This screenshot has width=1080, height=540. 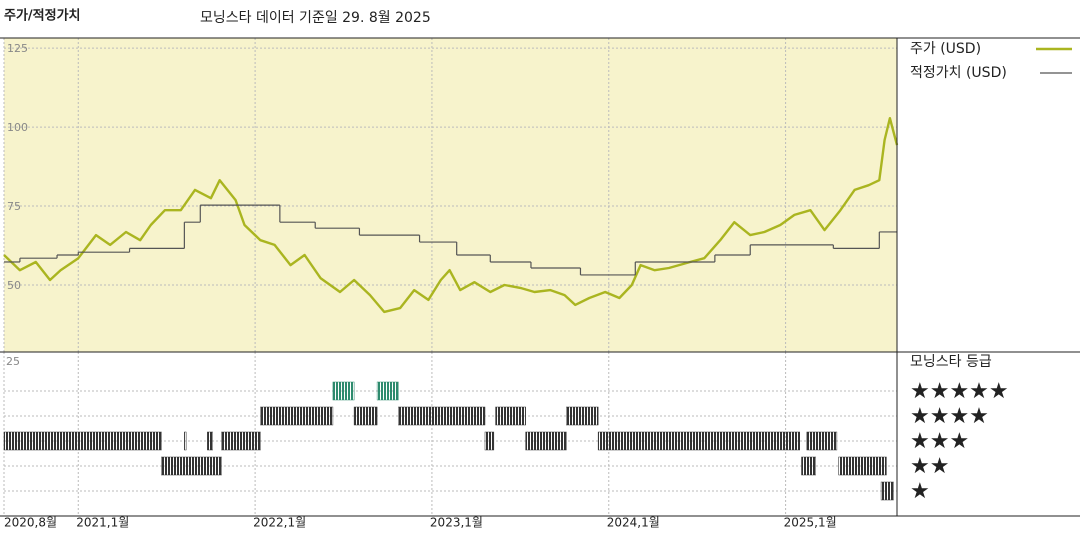 I want to click on x-tick-label: 2025,1월, so click(x=810, y=523).